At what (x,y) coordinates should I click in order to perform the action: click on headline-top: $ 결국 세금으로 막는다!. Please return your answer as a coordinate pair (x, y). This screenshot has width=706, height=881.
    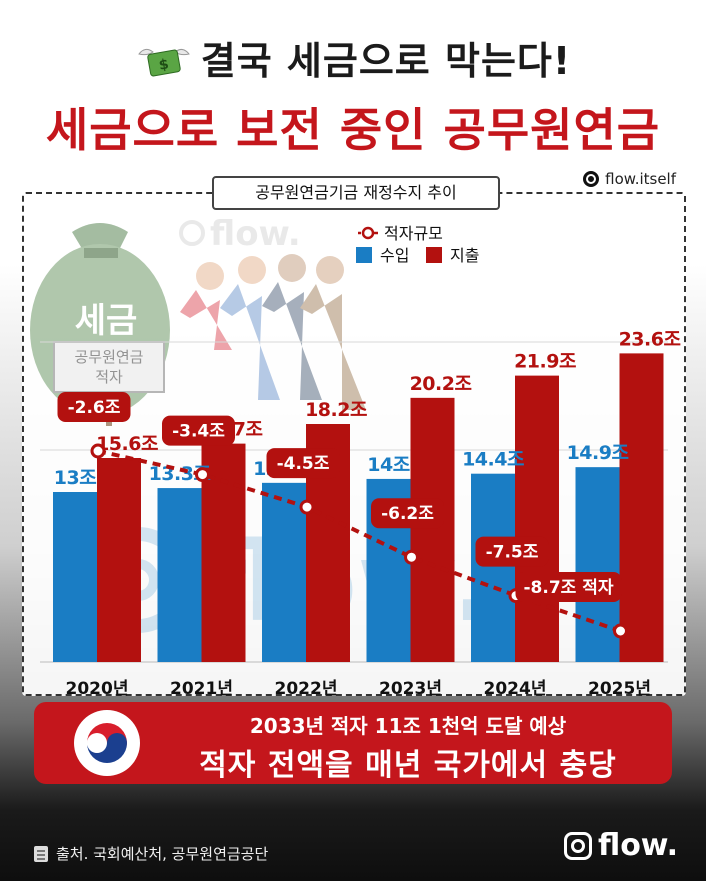
    Looking at the image, I should click on (353, 57).